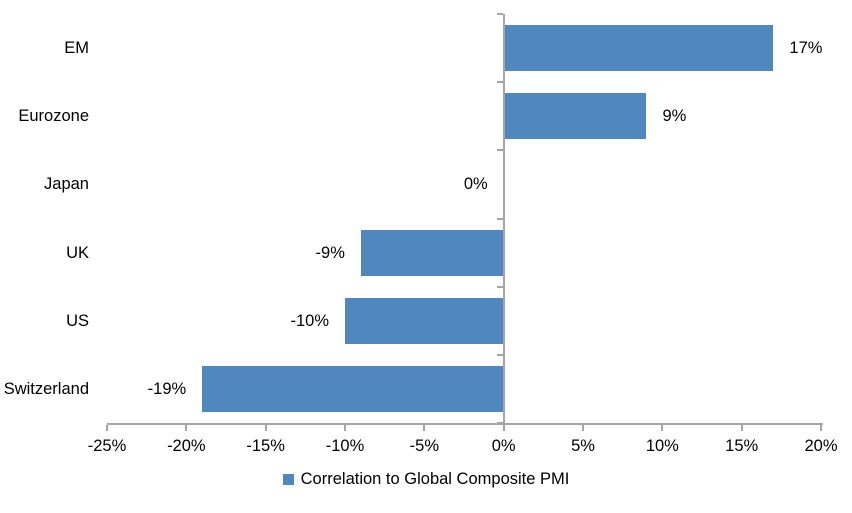  What do you see at coordinates (330, 252) in the screenshot?
I see `value-label: -9%` at bounding box center [330, 252].